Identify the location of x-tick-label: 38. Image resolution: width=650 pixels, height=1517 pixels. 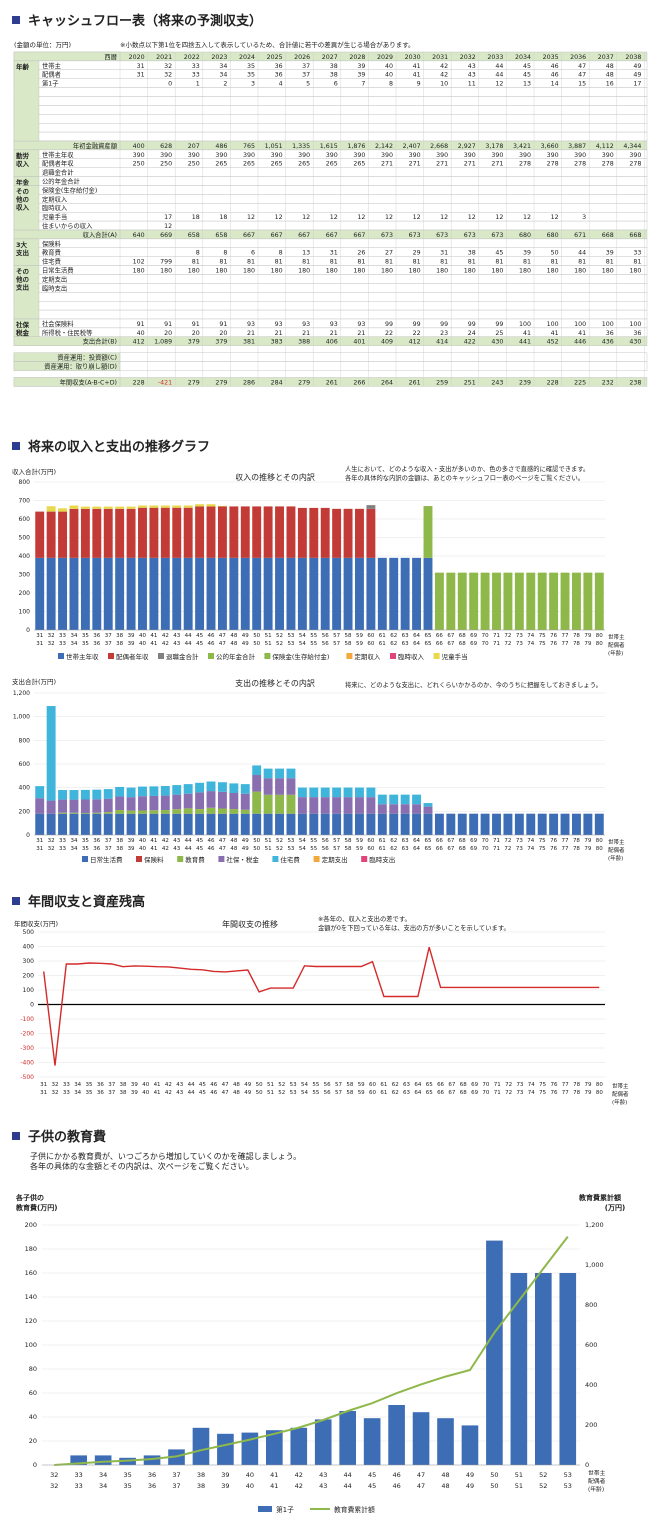
(123, 1093).